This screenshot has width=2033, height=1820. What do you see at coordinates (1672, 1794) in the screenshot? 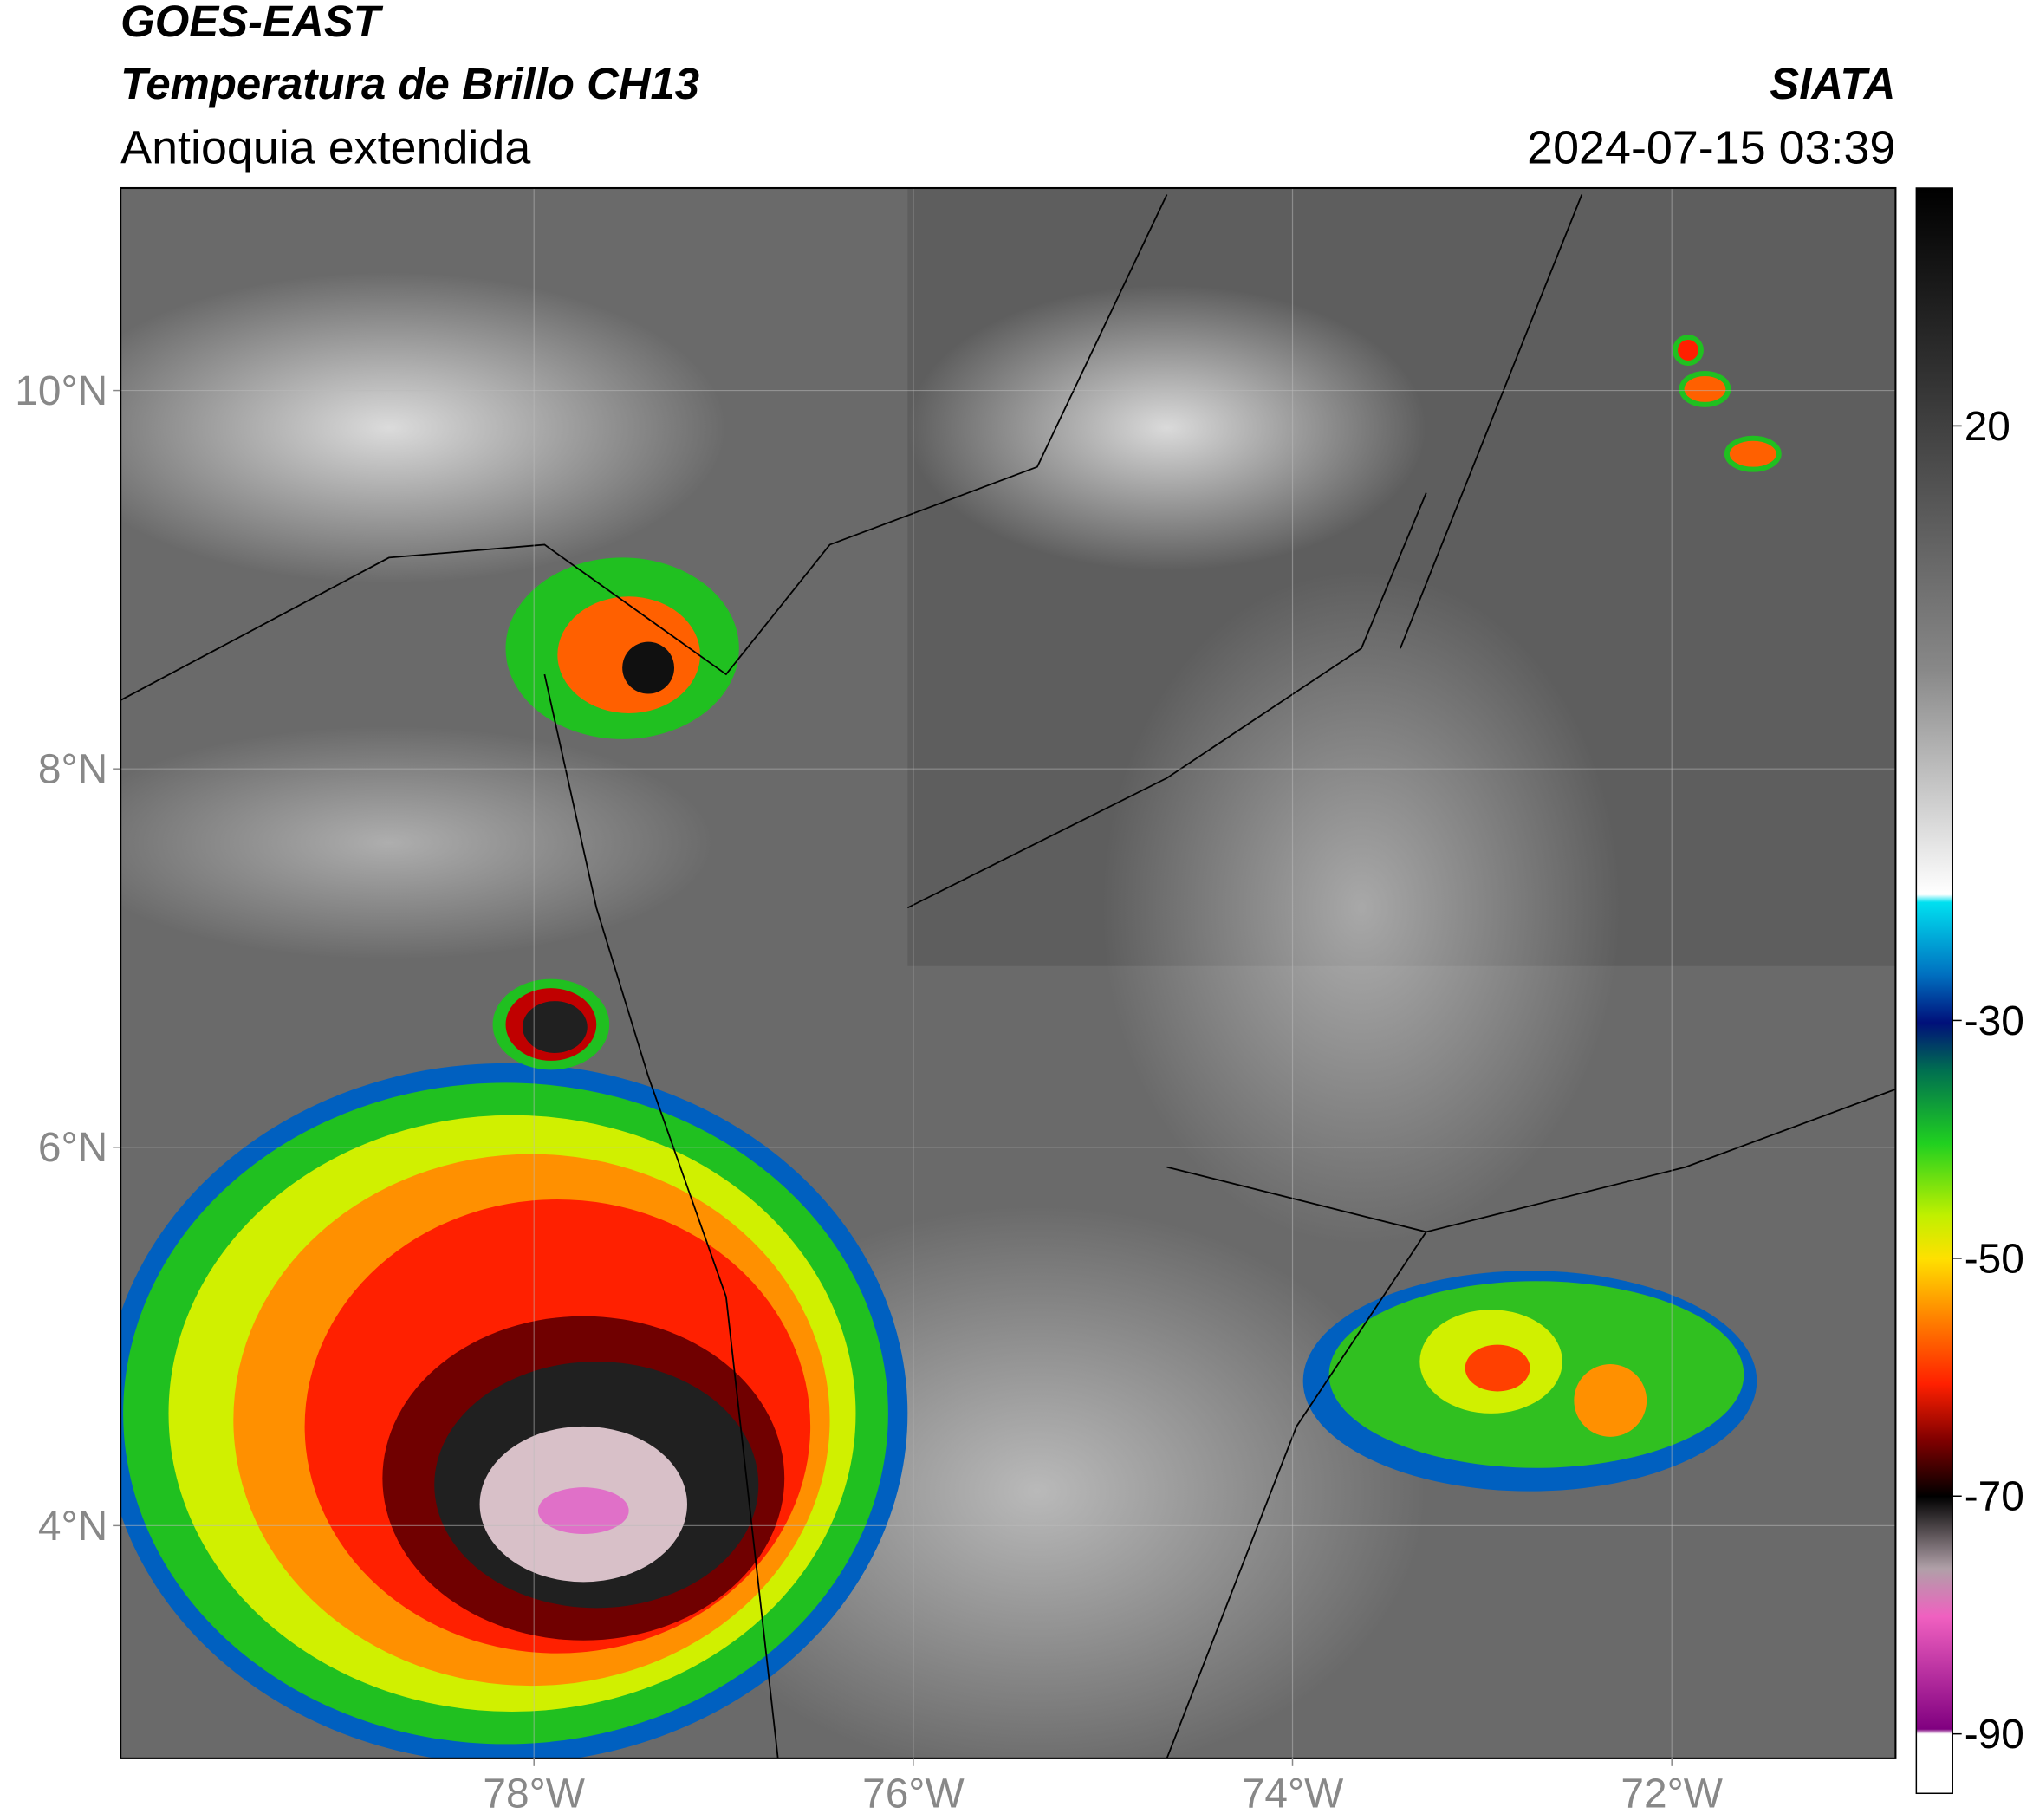
I see `x-tick-label: 72°W` at bounding box center [1672, 1794].